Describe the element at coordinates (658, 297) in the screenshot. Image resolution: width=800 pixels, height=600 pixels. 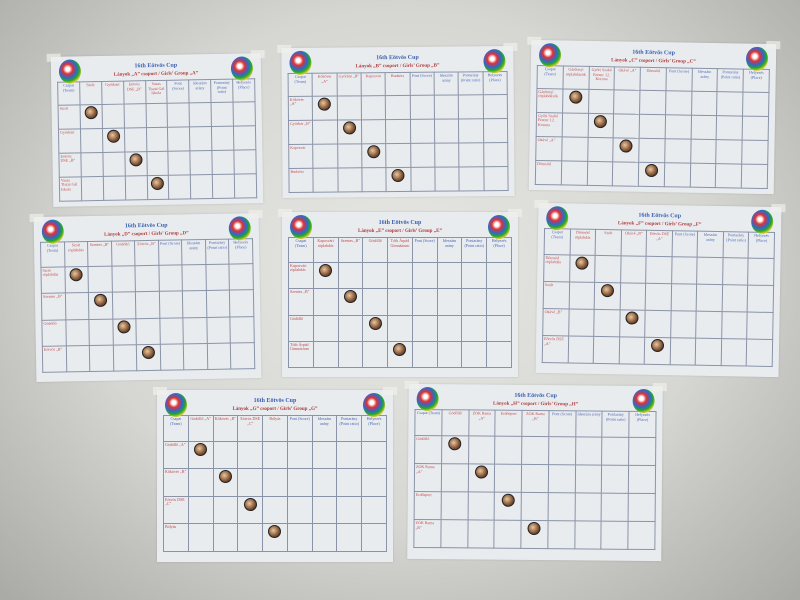
I see `table-row: Szolt` at that location.